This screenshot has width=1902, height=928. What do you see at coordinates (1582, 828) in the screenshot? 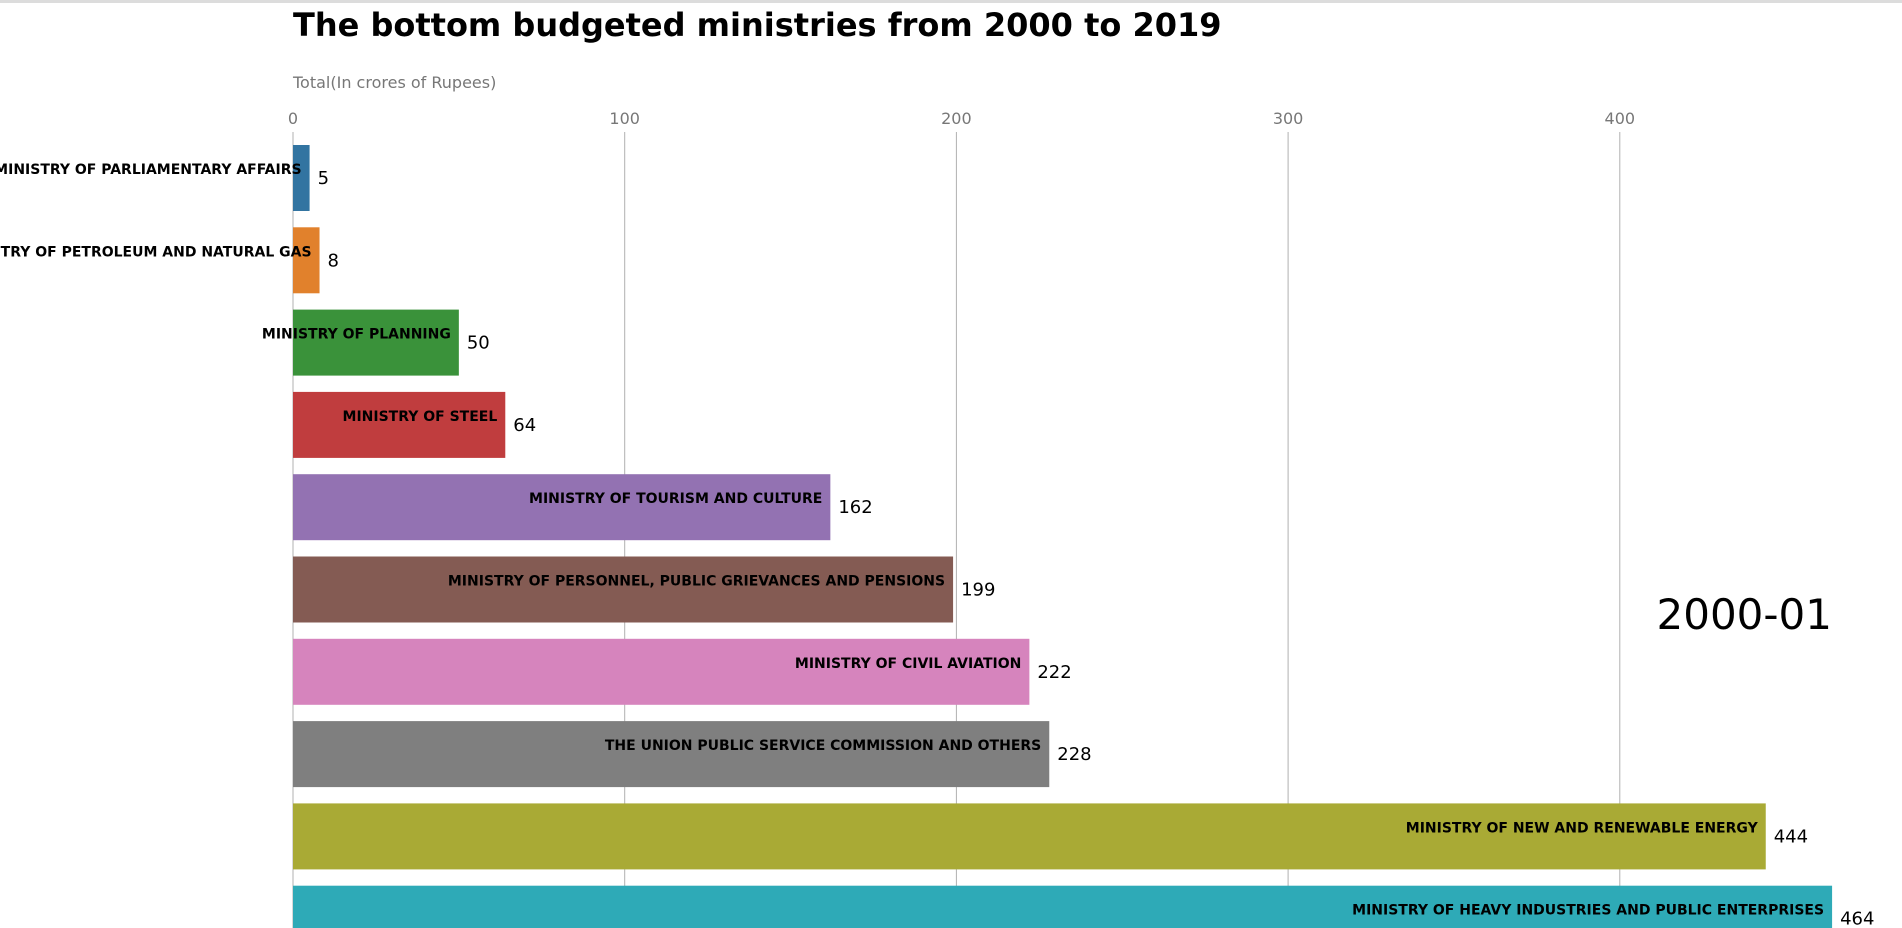
I see `bar-category-label: MINISTRY OF NEW AND RENEWABLE ENERGY` at bounding box center [1582, 828].